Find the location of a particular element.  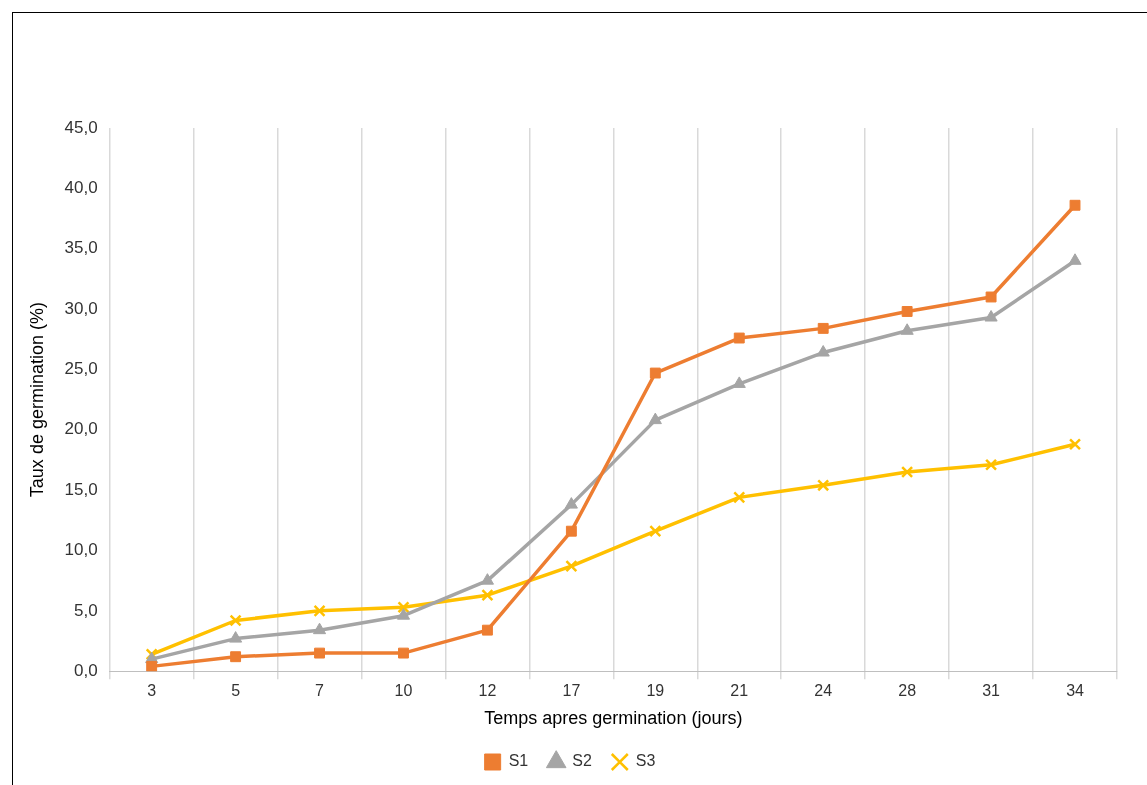

y-tick-label: 25,0 is located at coordinates (81, 369).